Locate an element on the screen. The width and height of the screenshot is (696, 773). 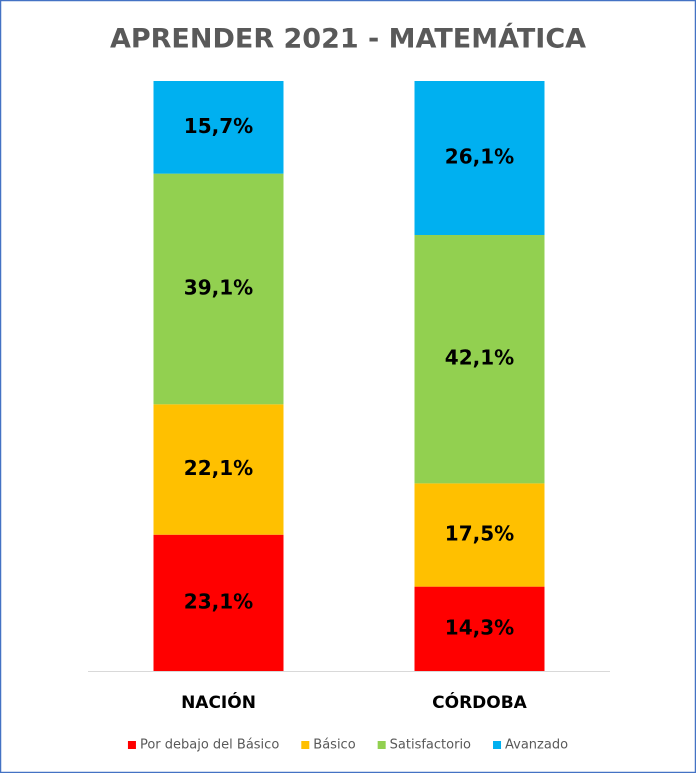
legend-label: Satisfactorio is located at coordinates (430, 745).